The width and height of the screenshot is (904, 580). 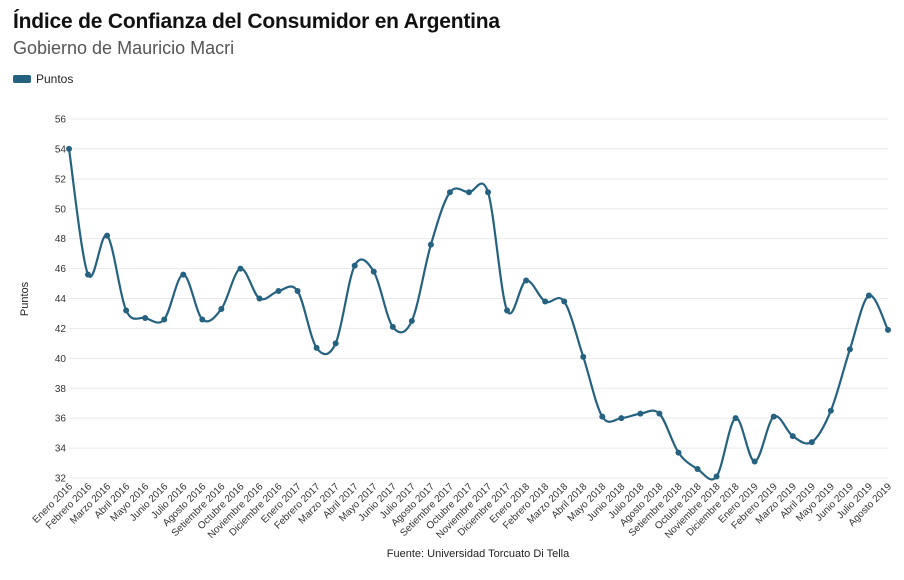 What do you see at coordinates (221, 308) in the screenshot?
I see `data-point: Setiembre 2016: 43.3` at bounding box center [221, 308].